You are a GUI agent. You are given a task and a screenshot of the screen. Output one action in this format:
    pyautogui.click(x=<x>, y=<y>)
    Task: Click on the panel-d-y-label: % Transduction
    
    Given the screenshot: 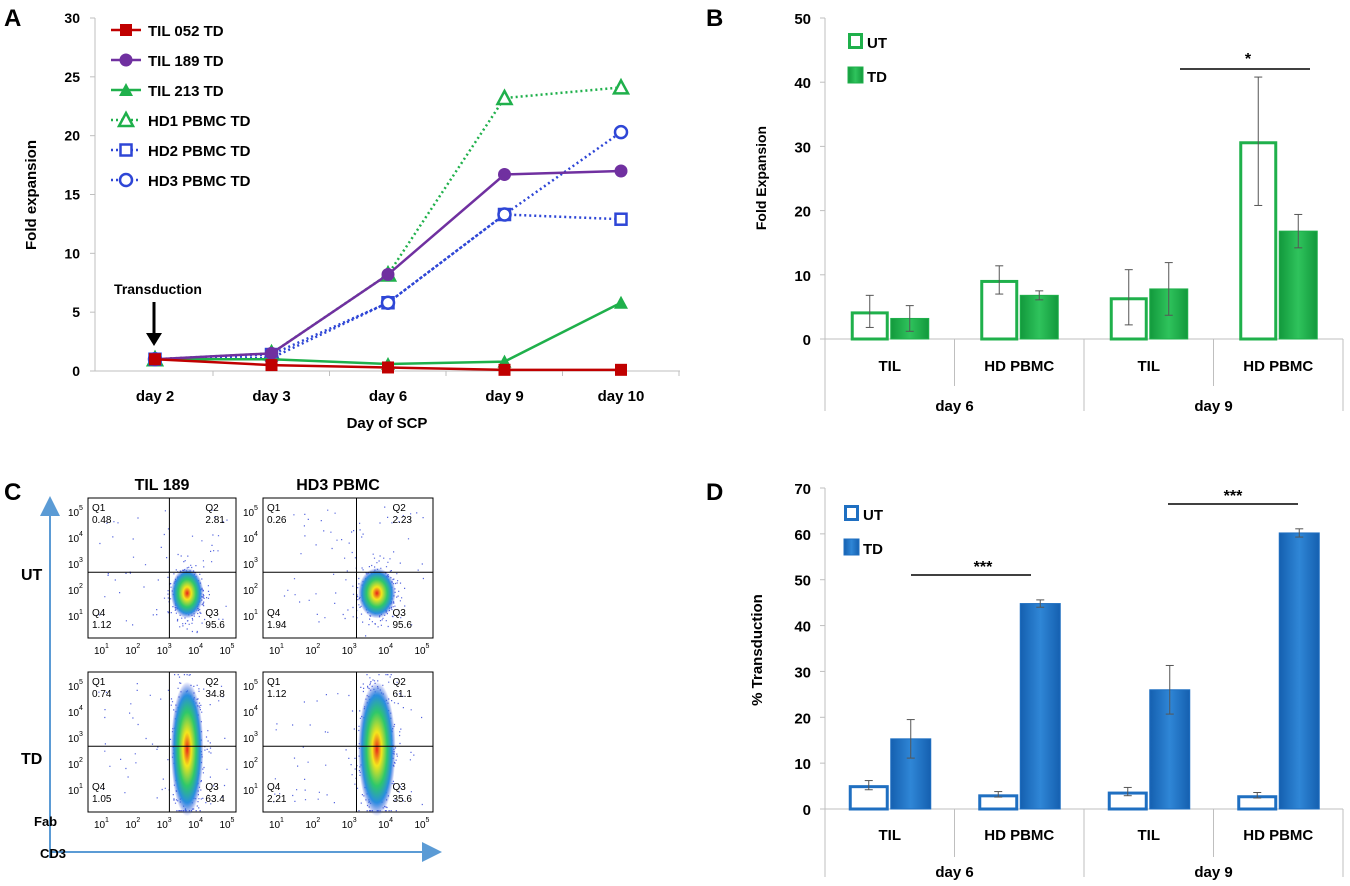 What is the action you would take?
    pyautogui.click(x=757, y=650)
    